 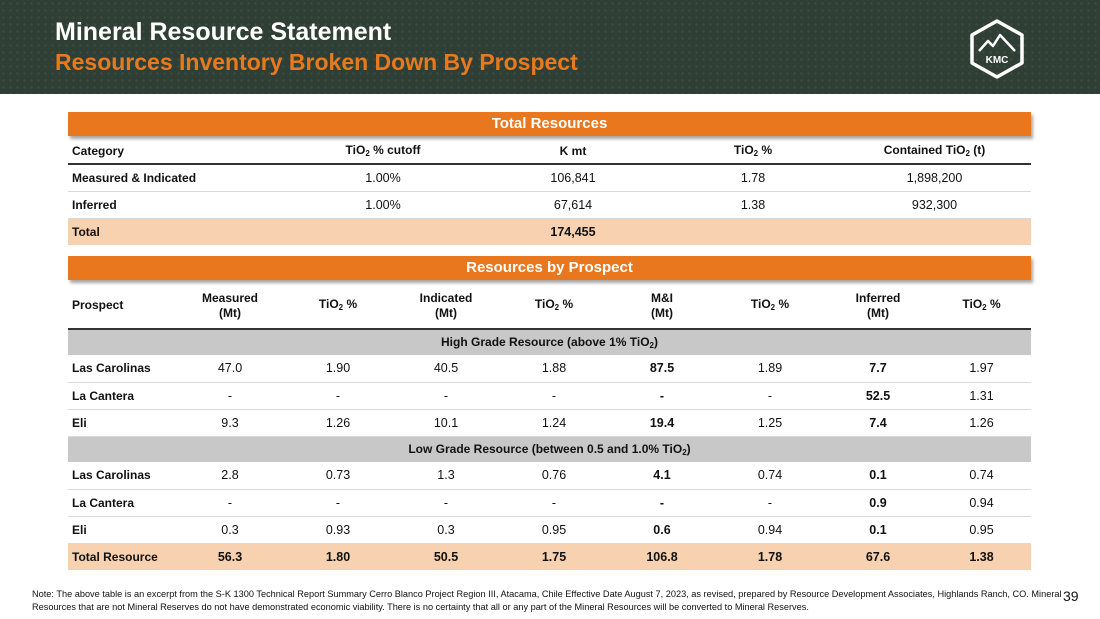 I want to click on cell-mi-tio2: 0.74, so click(x=770, y=476).